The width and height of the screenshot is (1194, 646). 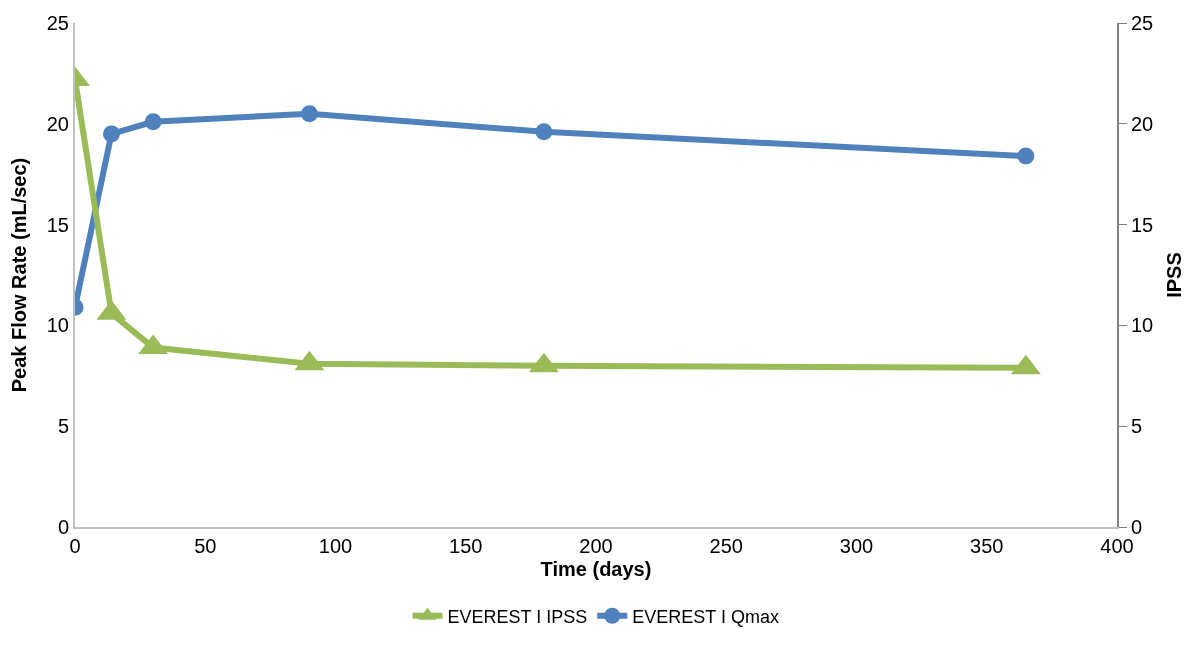 I want to click on x-tick-label: 350, so click(x=987, y=546).